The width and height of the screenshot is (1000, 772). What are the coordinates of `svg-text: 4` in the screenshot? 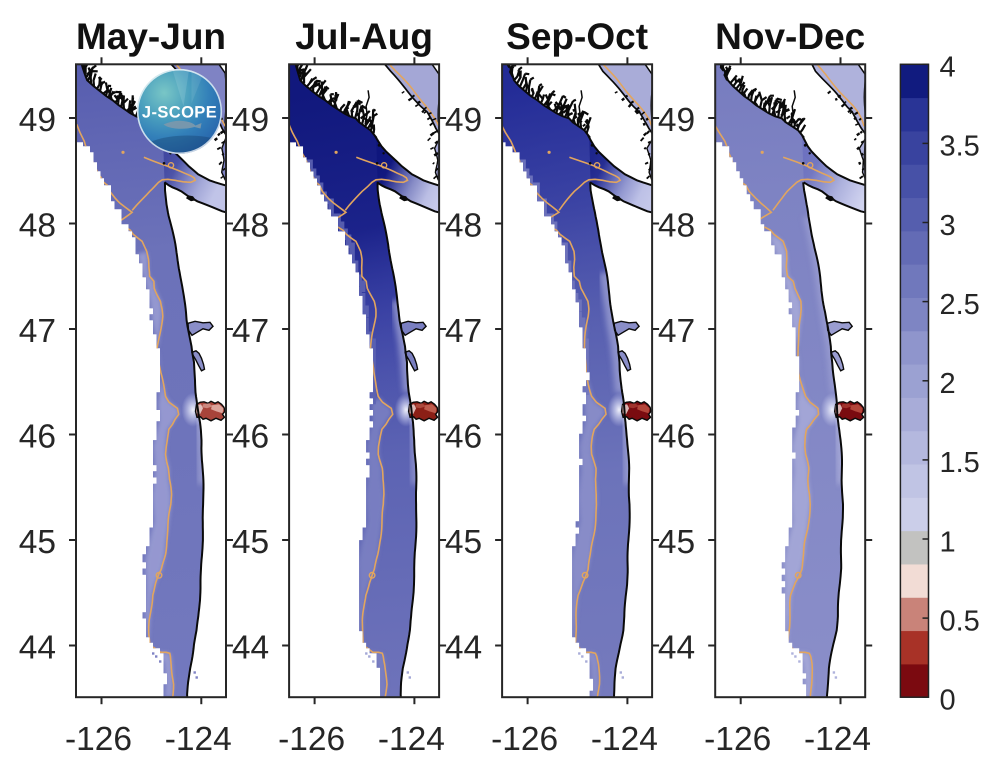 It's located at (948, 68).